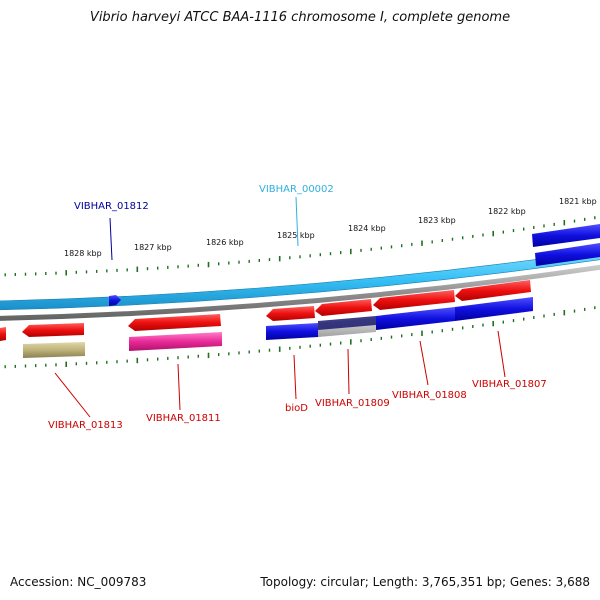 The image size is (600, 600). What do you see at coordinates (225, 242) in the screenshot?
I see `tick-label: 1826 kbp` at bounding box center [225, 242].